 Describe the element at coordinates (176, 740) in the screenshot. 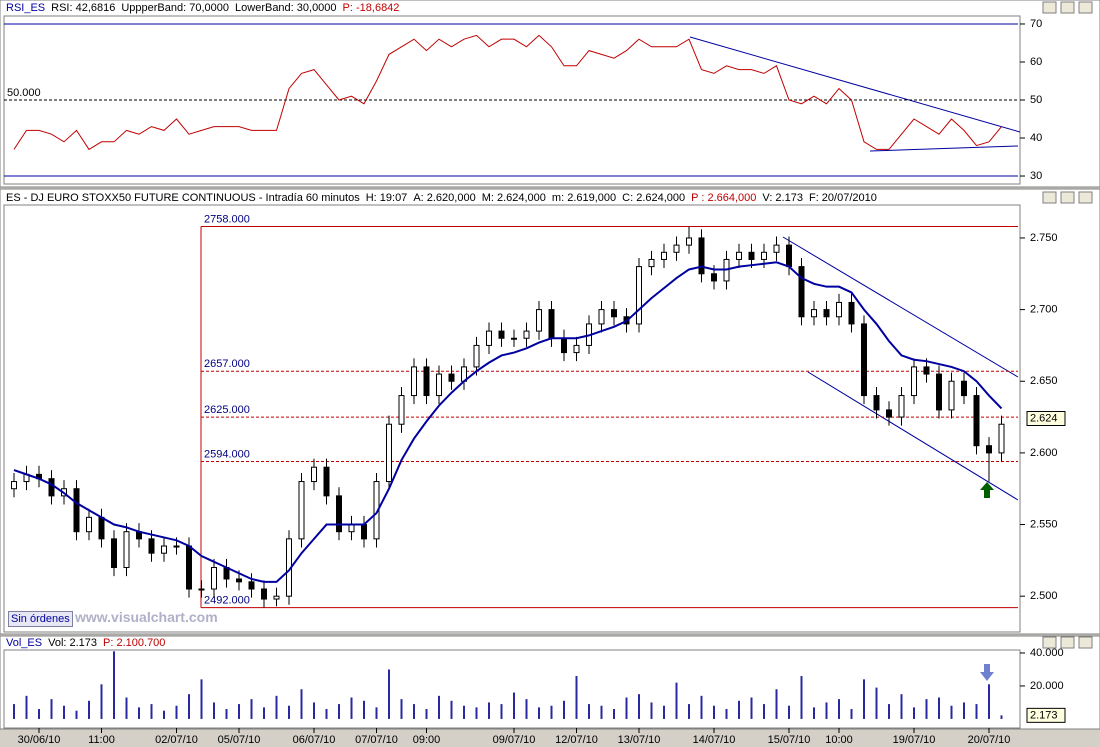

I see `x-tick-label: 02/07/10` at that location.